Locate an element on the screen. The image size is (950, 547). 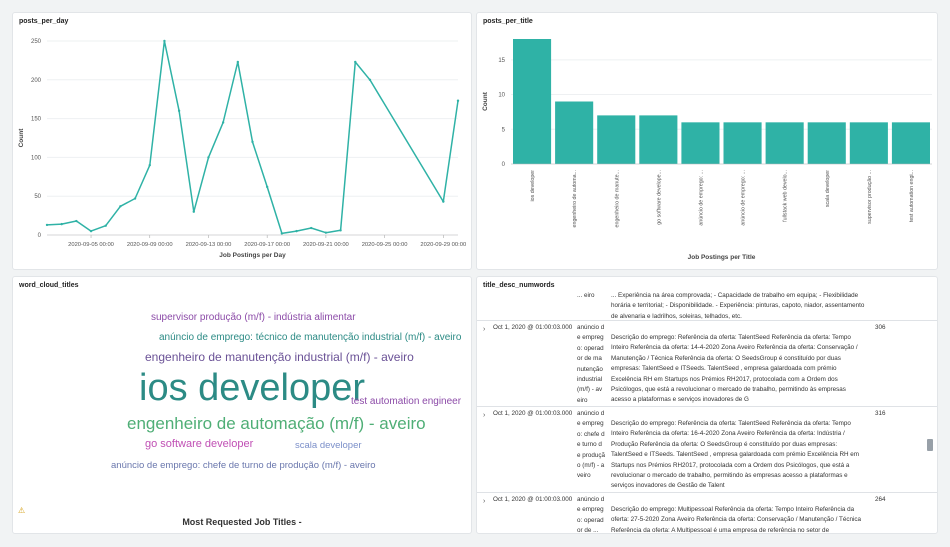
y-tick-label: 5 is located at coordinates (504, 130).